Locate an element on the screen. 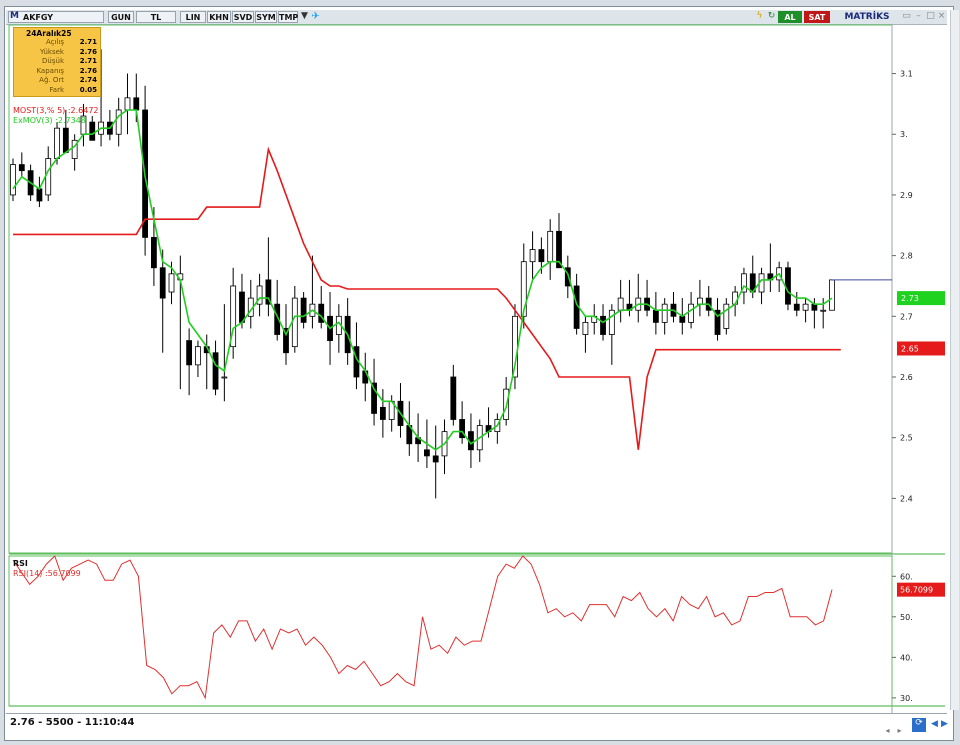  info-value: 2.76 is located at coordinates (88, 70).